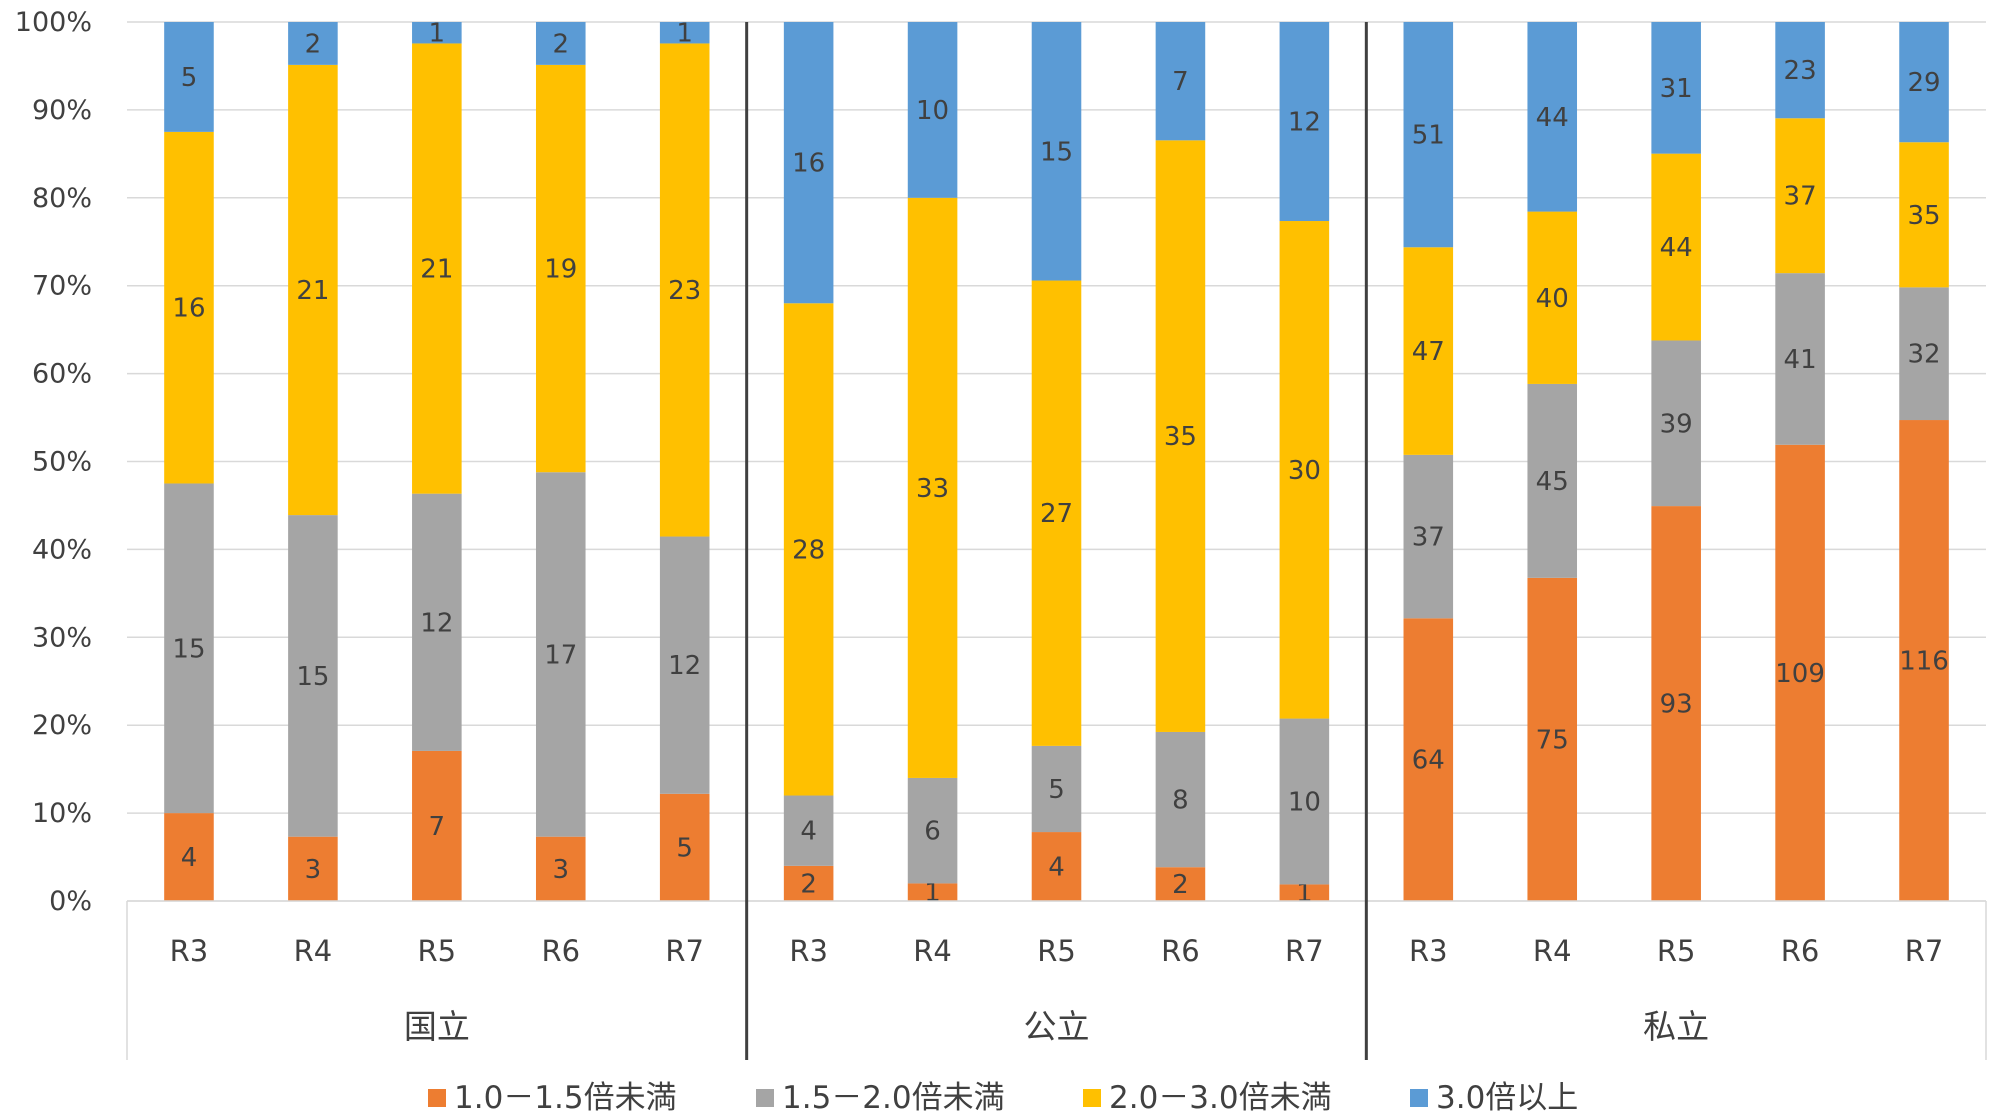 Image resolution: width=1996 pixels, height=1118 pixels. I want to click on group-label: 公立, so click(1057, 1026).